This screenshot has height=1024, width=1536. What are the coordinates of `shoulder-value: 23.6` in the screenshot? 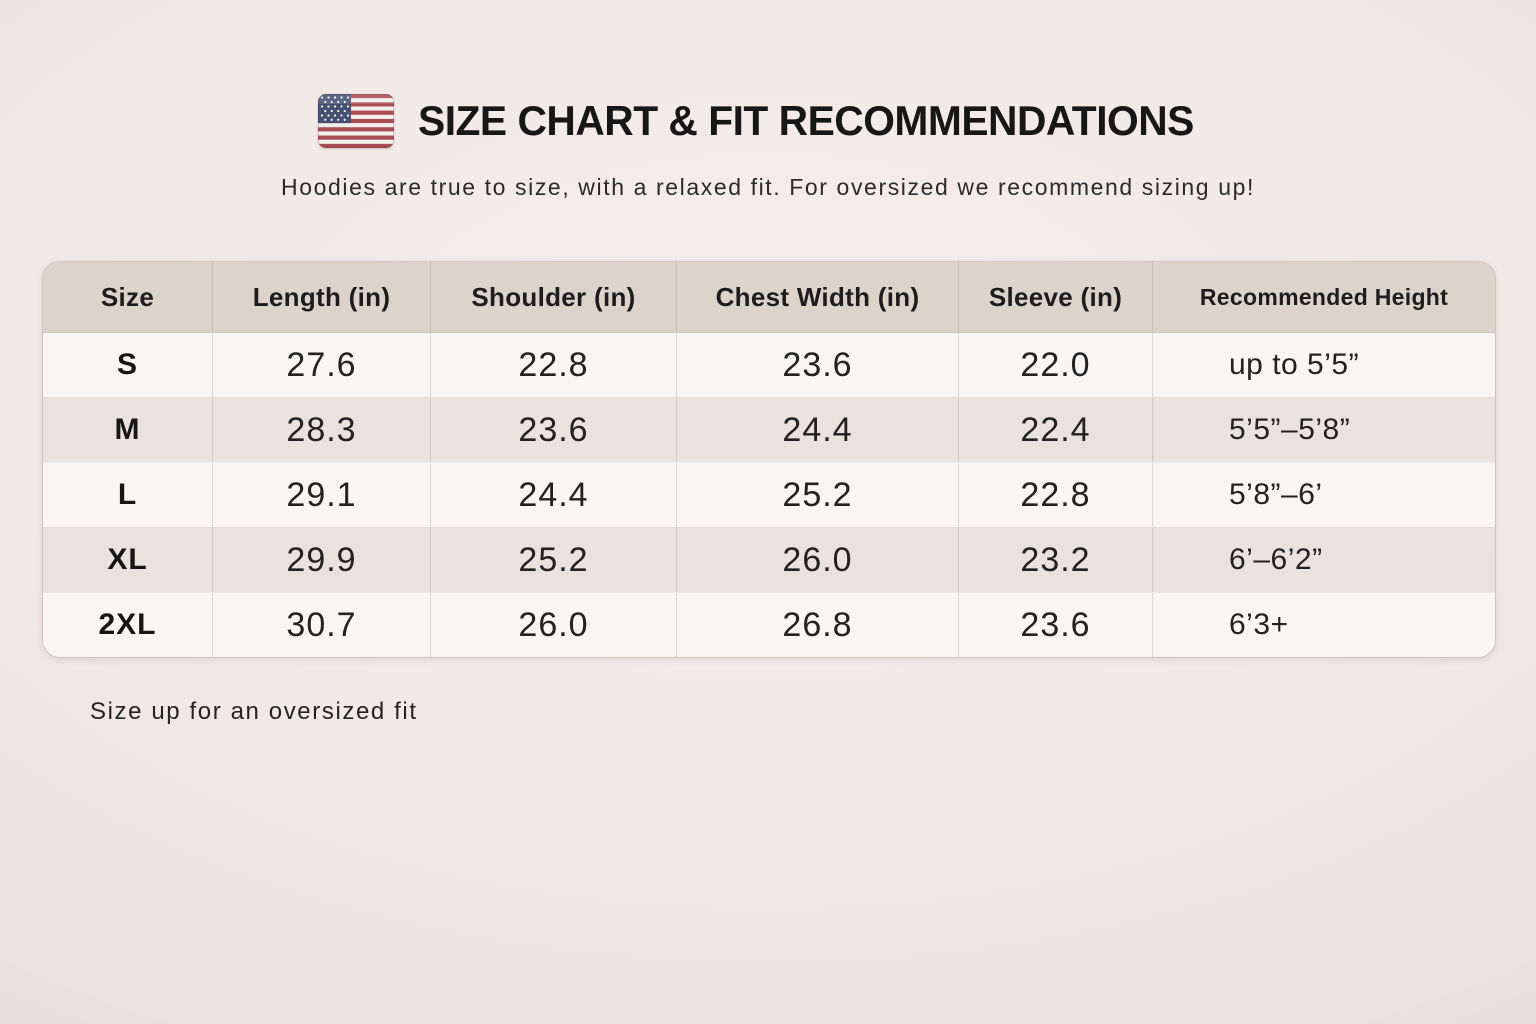 It's located at (554, 430).